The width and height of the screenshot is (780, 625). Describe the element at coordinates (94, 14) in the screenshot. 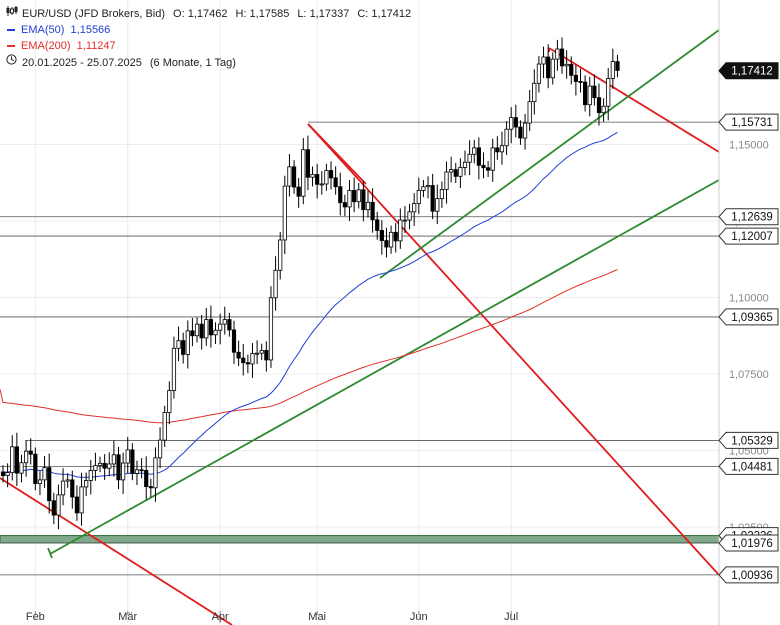

I see `legend-title: EUR/USD (JFD Brokers, Bid)` at that location.